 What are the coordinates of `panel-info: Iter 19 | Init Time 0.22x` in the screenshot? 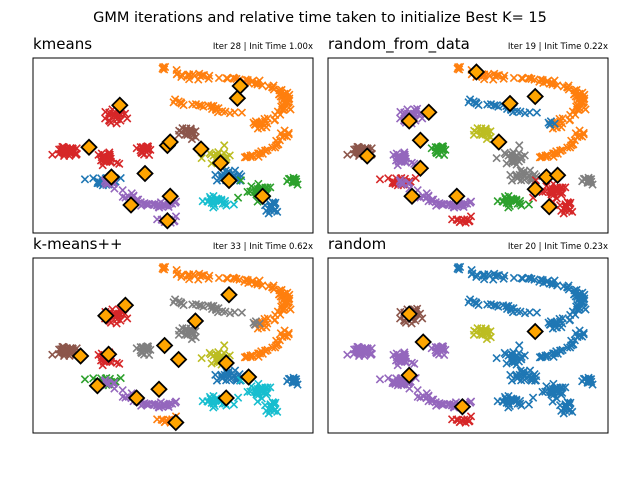 It's located at (558, 47).